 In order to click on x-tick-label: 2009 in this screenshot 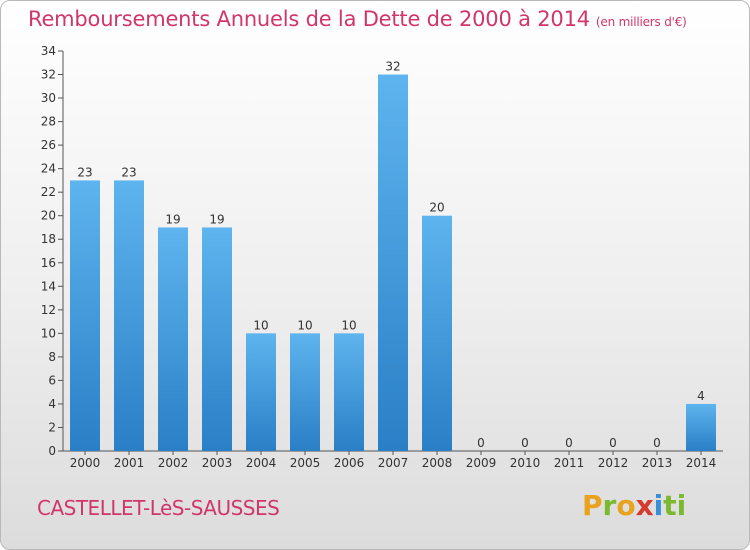, I will do `click(481, 463)`.